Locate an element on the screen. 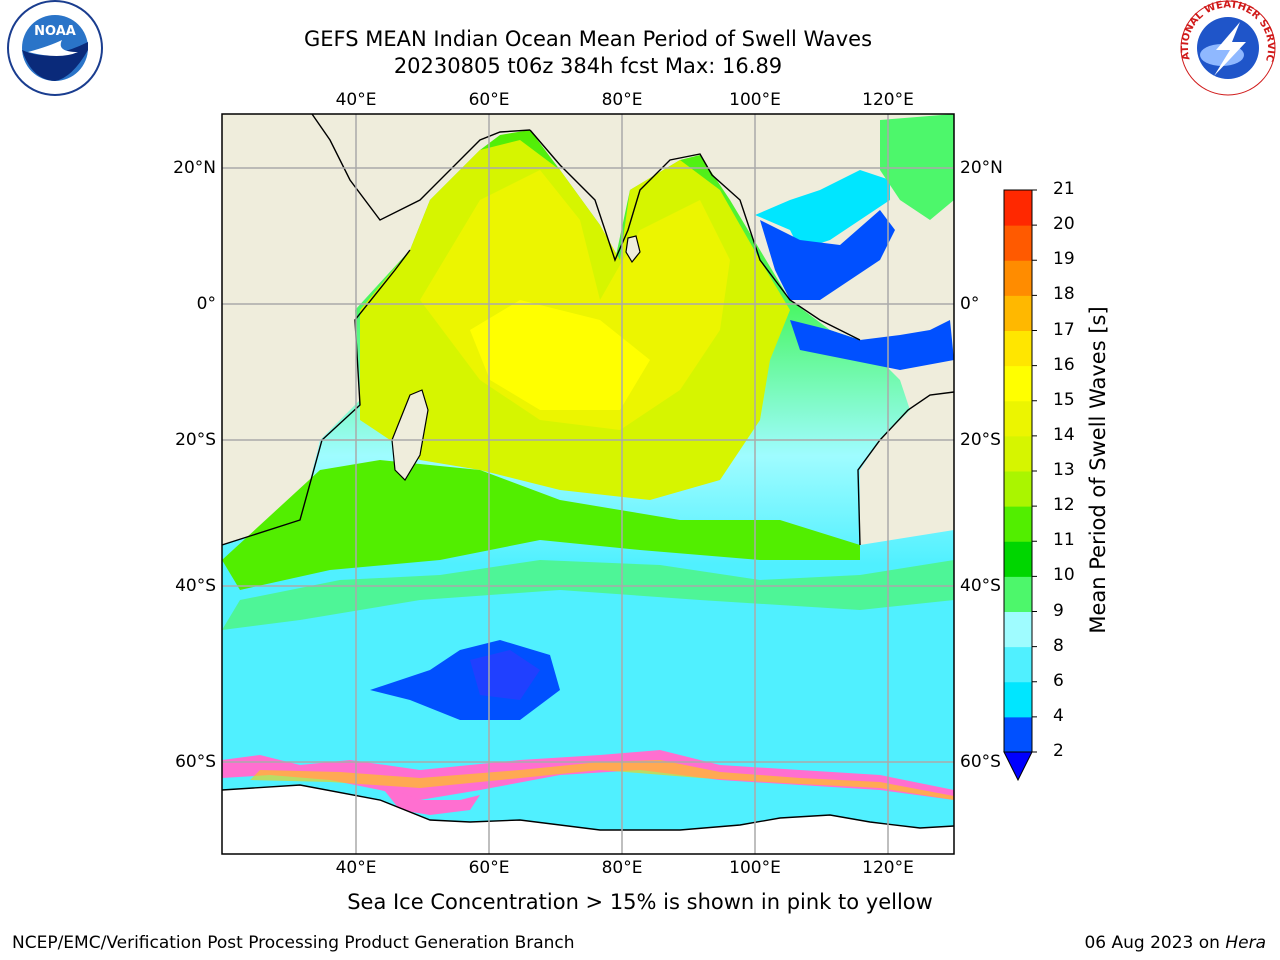 The width and height of the screenshot is (1280, 960). colorbar-tick-label: 18 is located at coordinates (1064, 294).